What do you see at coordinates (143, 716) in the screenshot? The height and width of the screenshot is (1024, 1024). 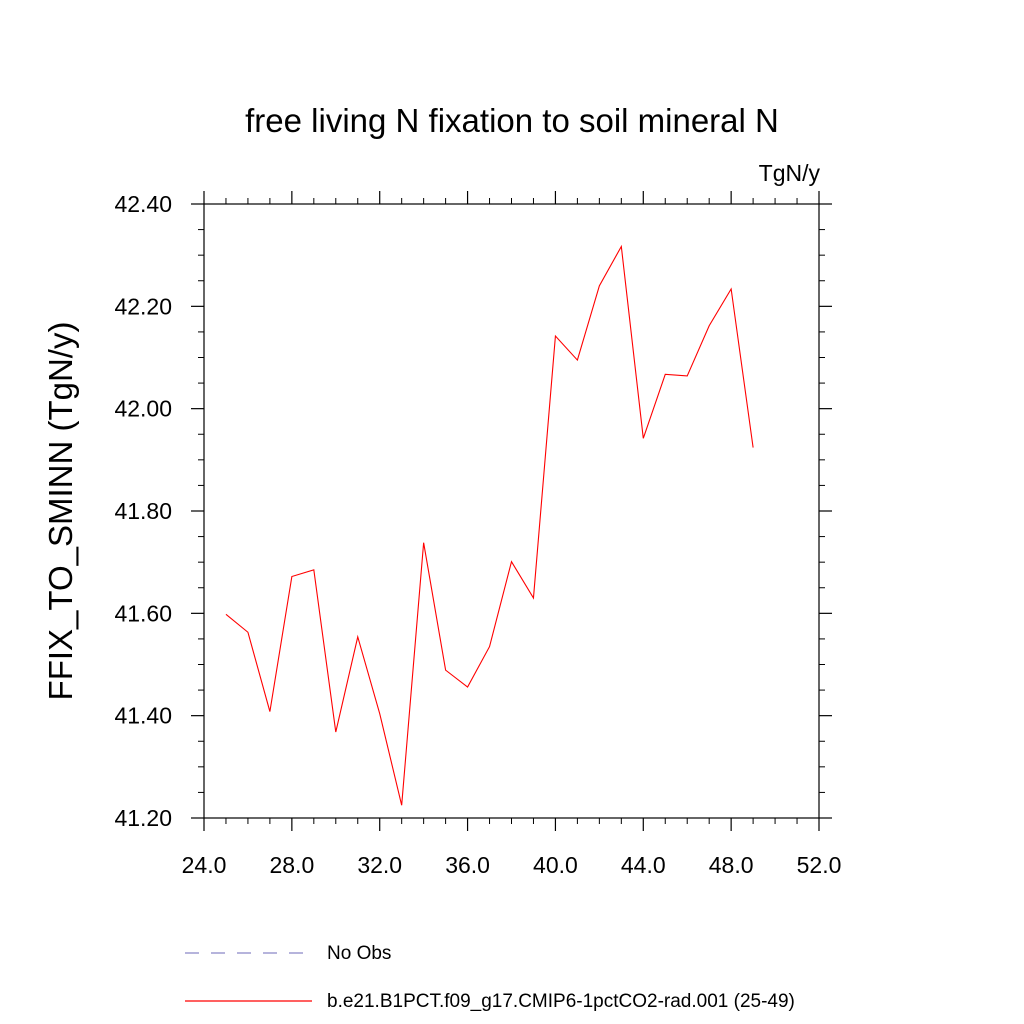 I see `y-tick-label: 41.40` at bounding box center [143, 716].